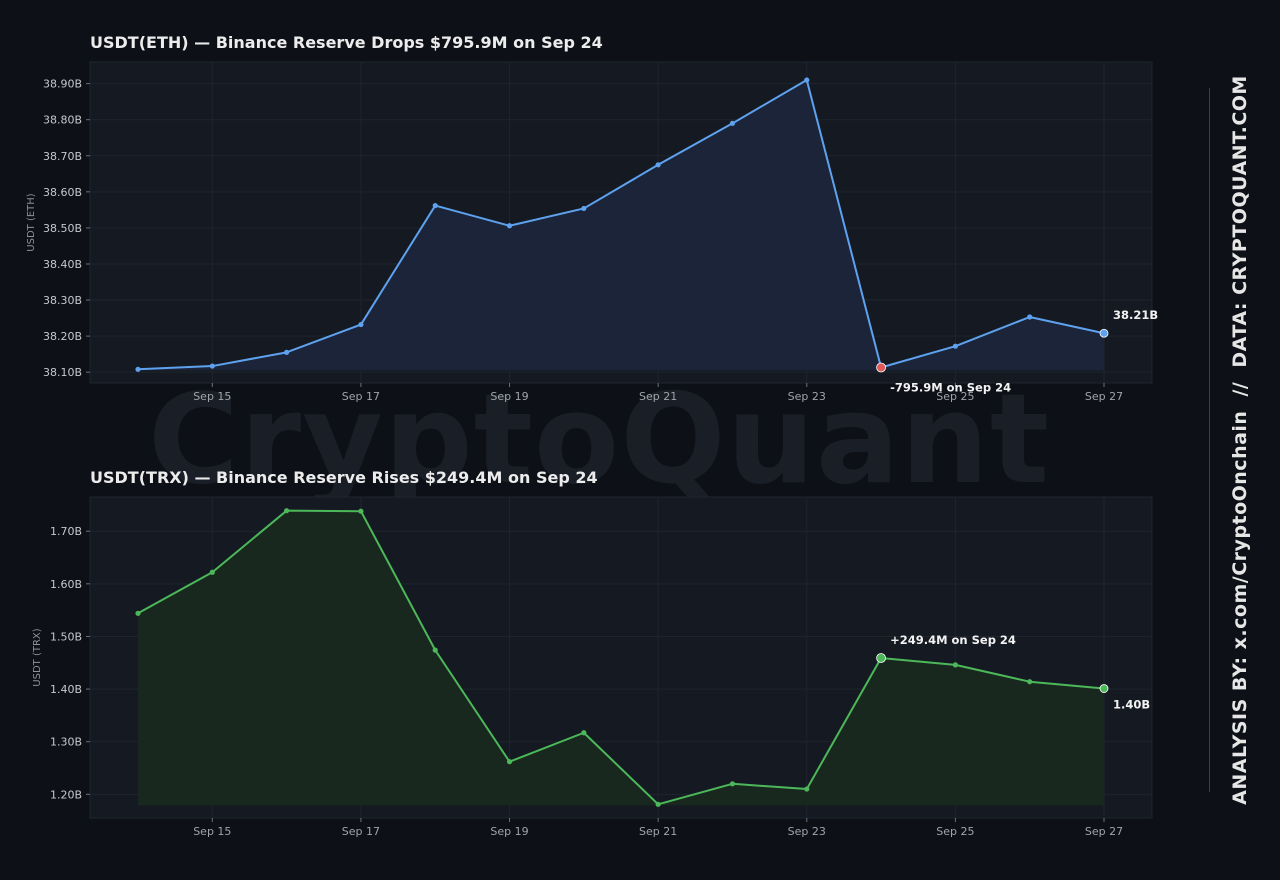 The height and width of the screenshot is (880, 1280). What do you see at coordinates (950, 387) in the screenshot?
I see `eth-highlight-label: -795.9M on Sep 24` at bounding box center [950, 387].